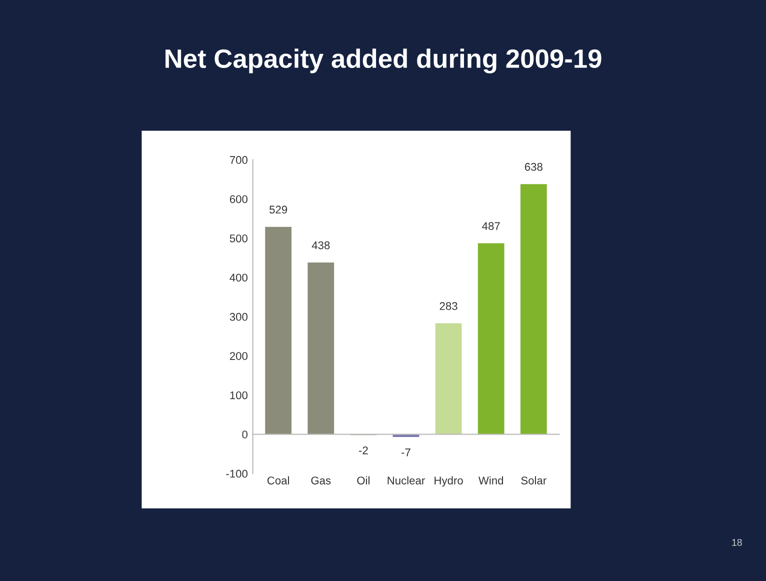  Describe the element at coordinates (239, 199) in the screenshot. I see `y-tick-label: 600` at that location.